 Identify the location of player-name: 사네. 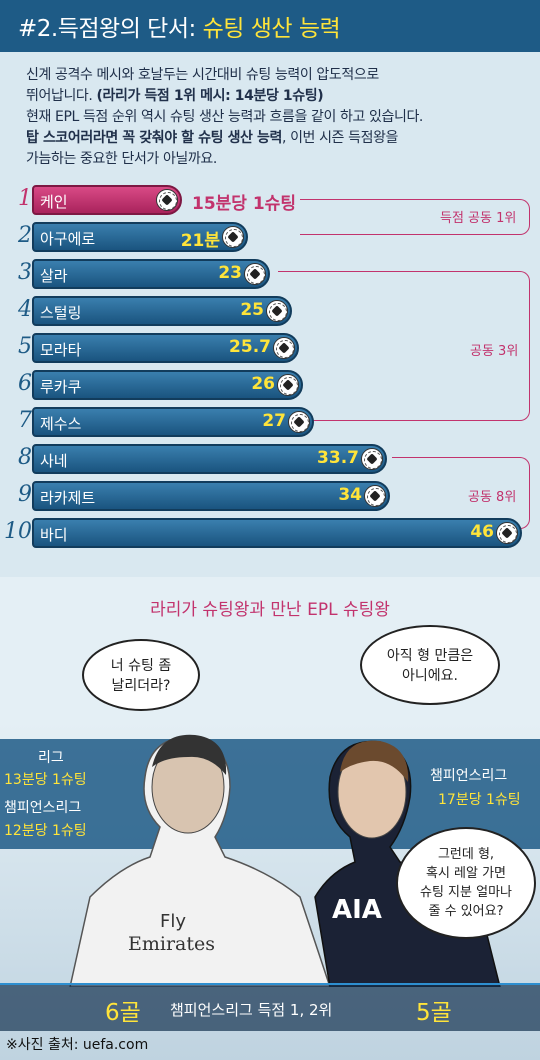
(54, 461).